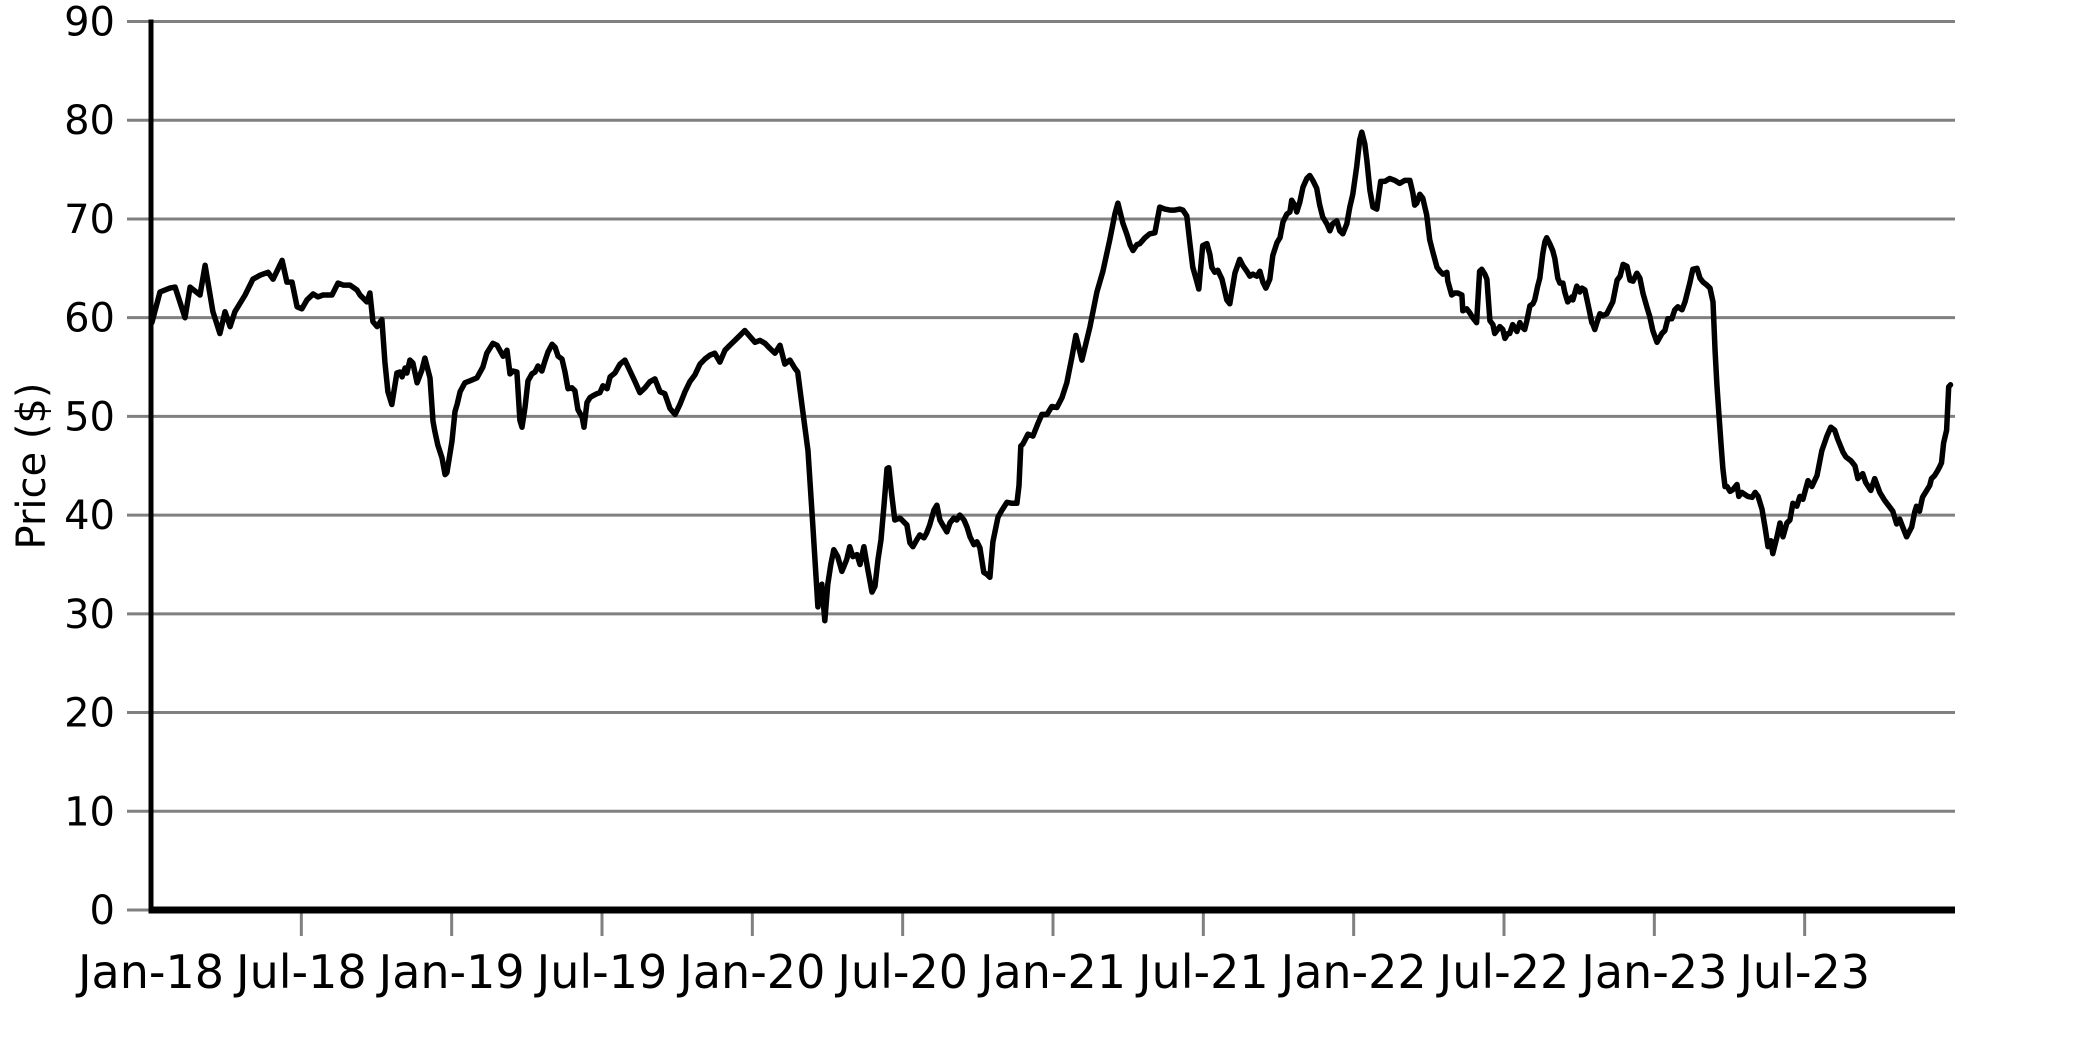 The image size is (2083, 1042). I want to click on x-tick-label: Jul-19, so click(601, 972).